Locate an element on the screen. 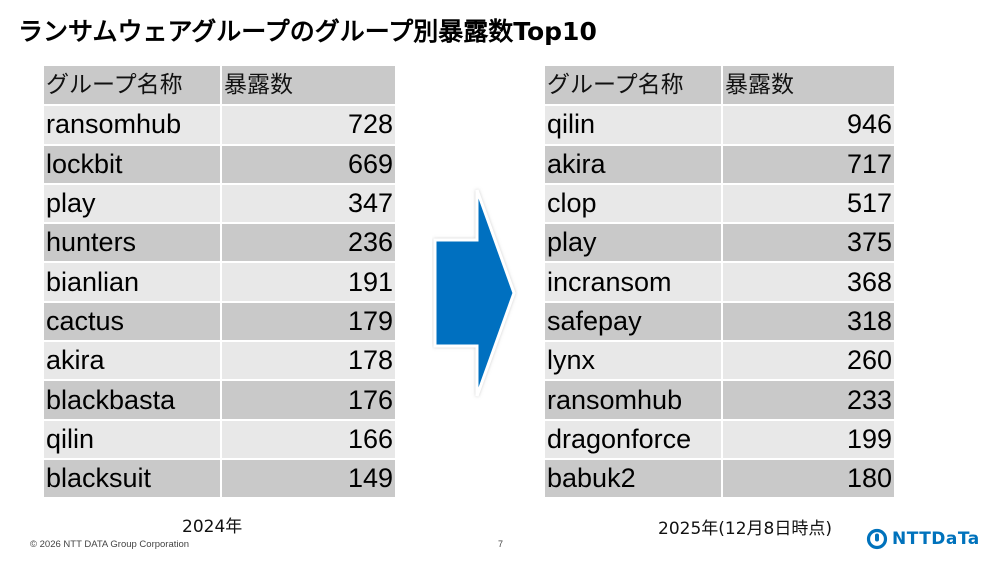 The width and height of the screenshot is (1004, 565). exposure-count: 179 is located at coordinates (308, 322).